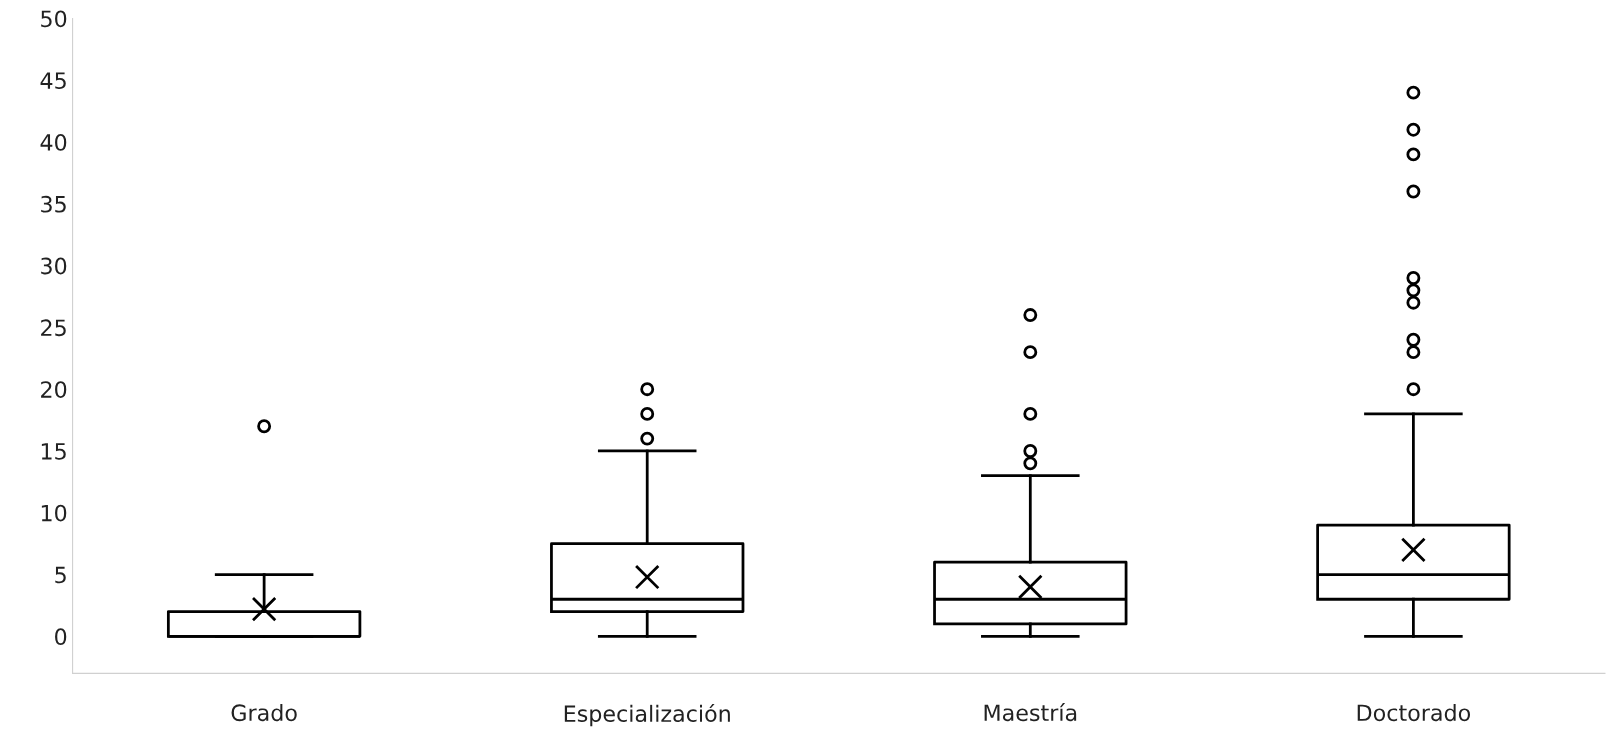  I want to click on x-tick-label: Especialización, so click(647, 715).